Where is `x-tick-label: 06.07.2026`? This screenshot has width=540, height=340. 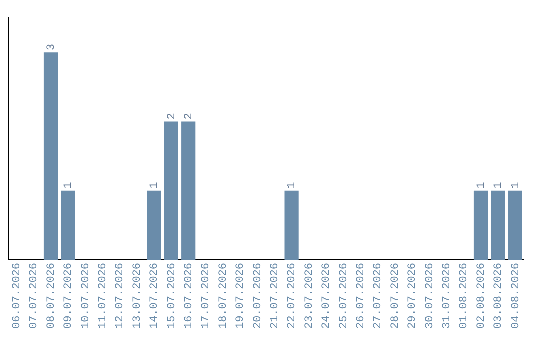
x-tick-label: 06.07.2026 is located at coordinates (18, 296).